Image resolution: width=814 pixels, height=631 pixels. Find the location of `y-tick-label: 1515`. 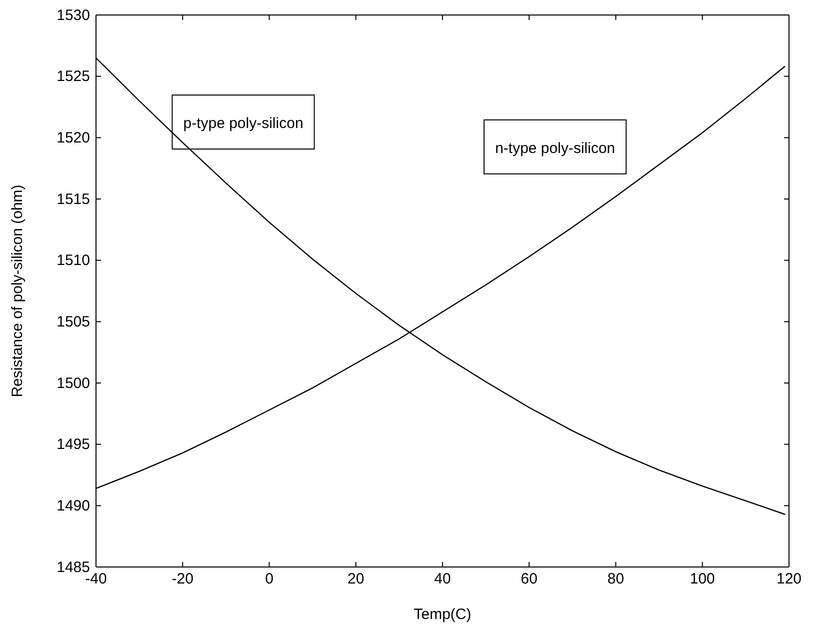

y-tick-label: 1515 is located at coordinates (73, 199).